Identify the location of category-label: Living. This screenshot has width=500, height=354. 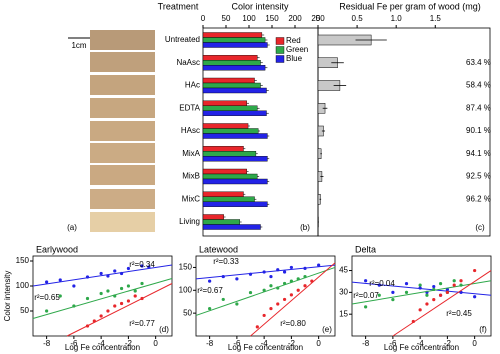
(189, 221).